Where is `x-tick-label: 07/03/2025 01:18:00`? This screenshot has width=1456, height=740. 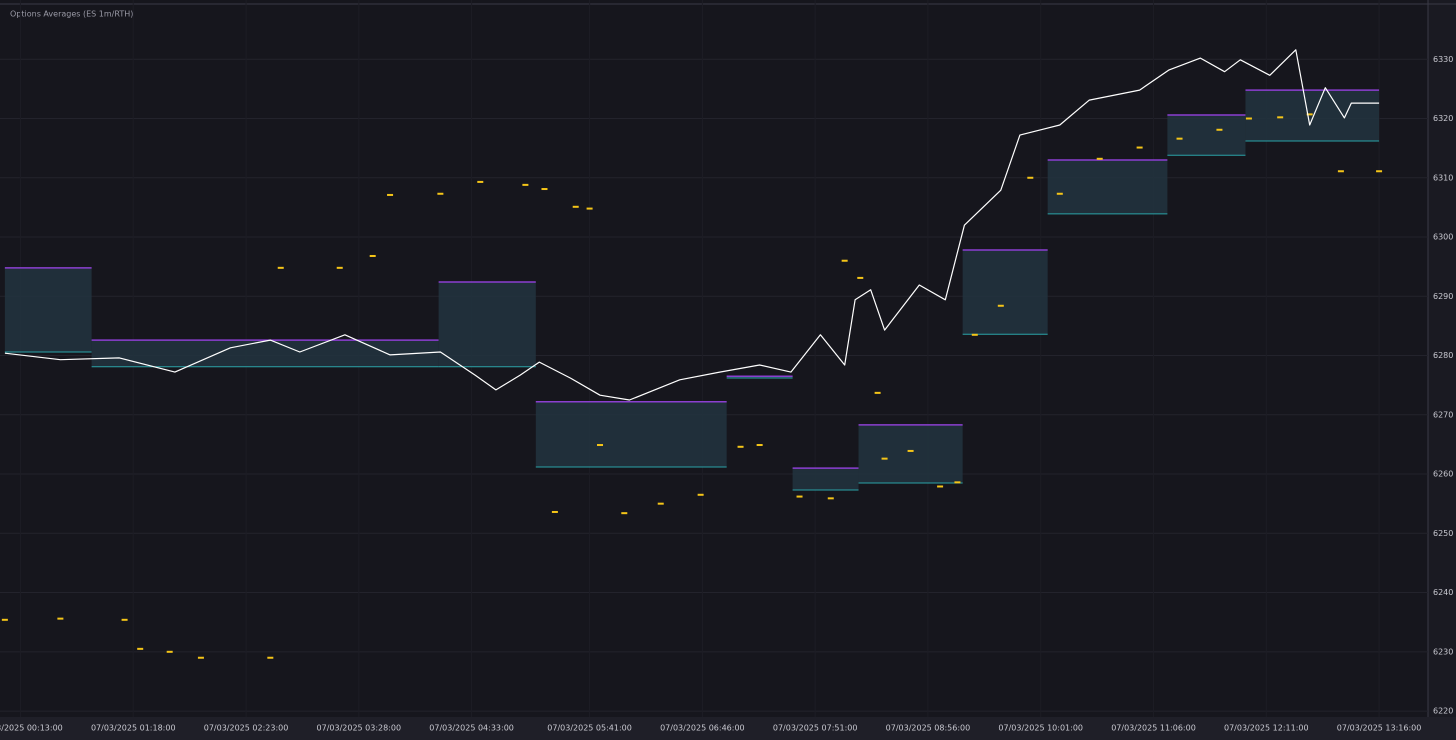 x-tick-label: 07/03/2025 01:18:00 is located at coordinates (133, 728).